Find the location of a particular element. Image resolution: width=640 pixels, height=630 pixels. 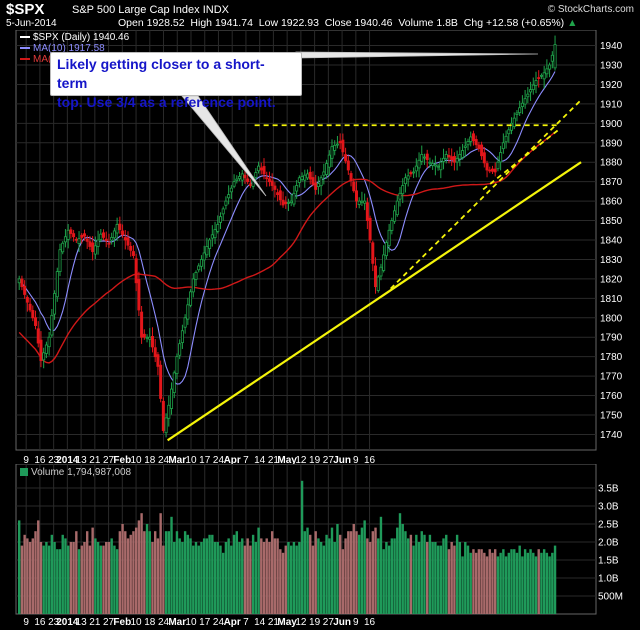

volume-y-tick-label: 1.5B is located at coordinates (608, 561).